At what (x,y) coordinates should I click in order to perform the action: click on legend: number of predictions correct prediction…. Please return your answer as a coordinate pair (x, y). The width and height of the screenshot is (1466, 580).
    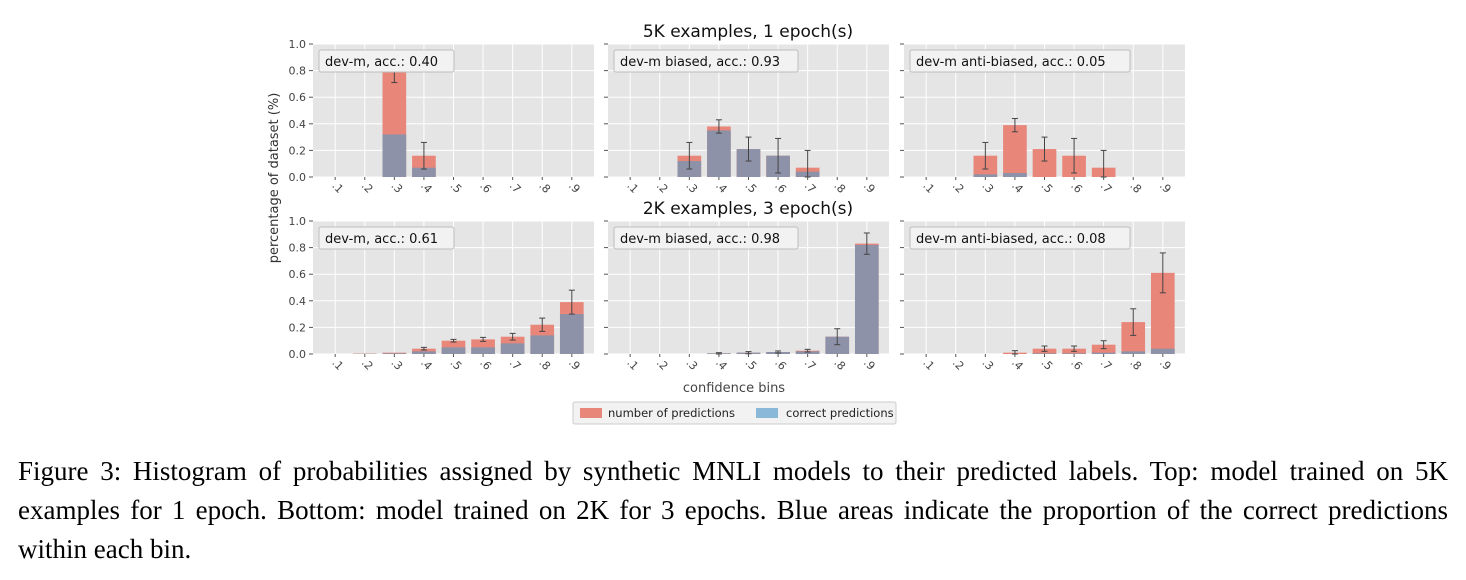
    Looking at the image, I should click on (734, 413).